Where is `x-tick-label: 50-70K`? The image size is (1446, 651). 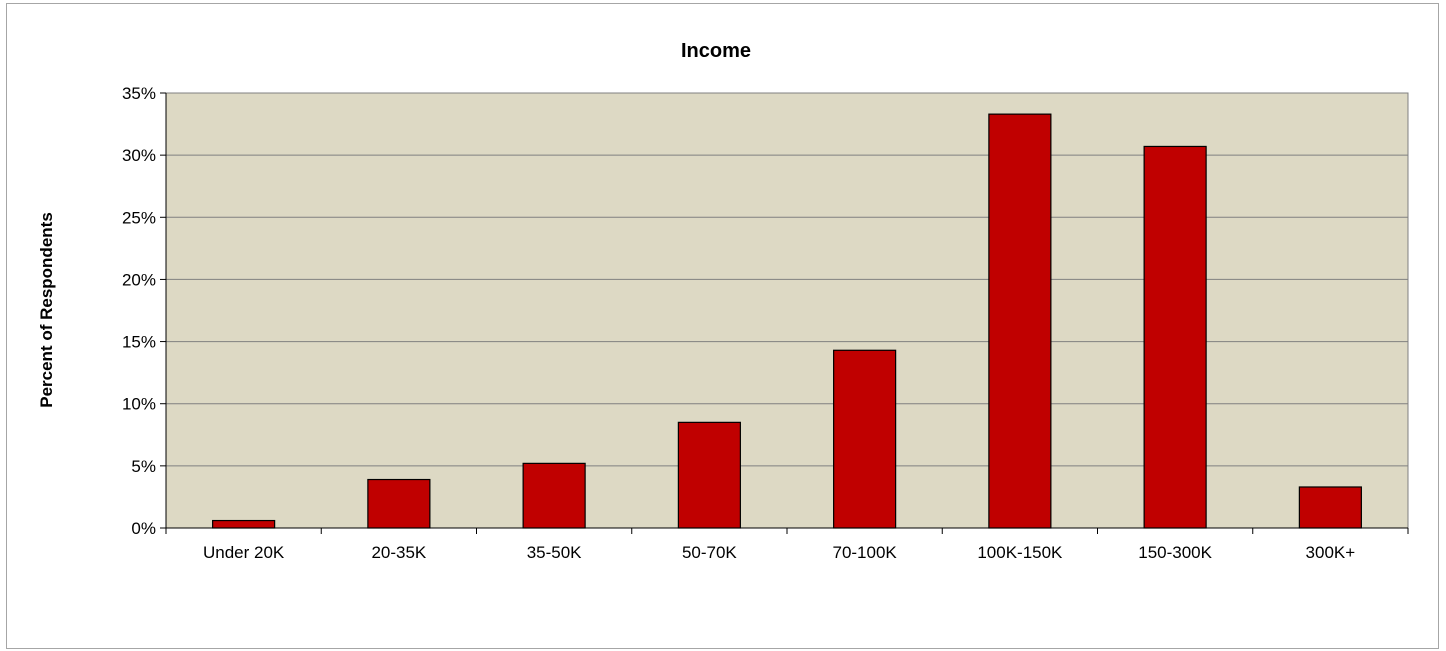 x-tick-label: 50-70K is located at coordinates (709, 552).